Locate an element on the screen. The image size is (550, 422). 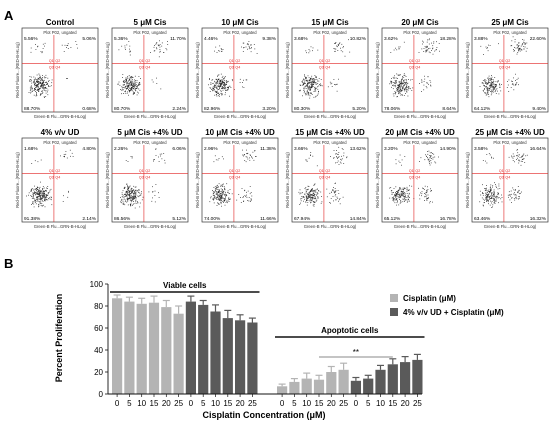
quadrant-ur-value: 18.28% is located at coordinates (448, 39).